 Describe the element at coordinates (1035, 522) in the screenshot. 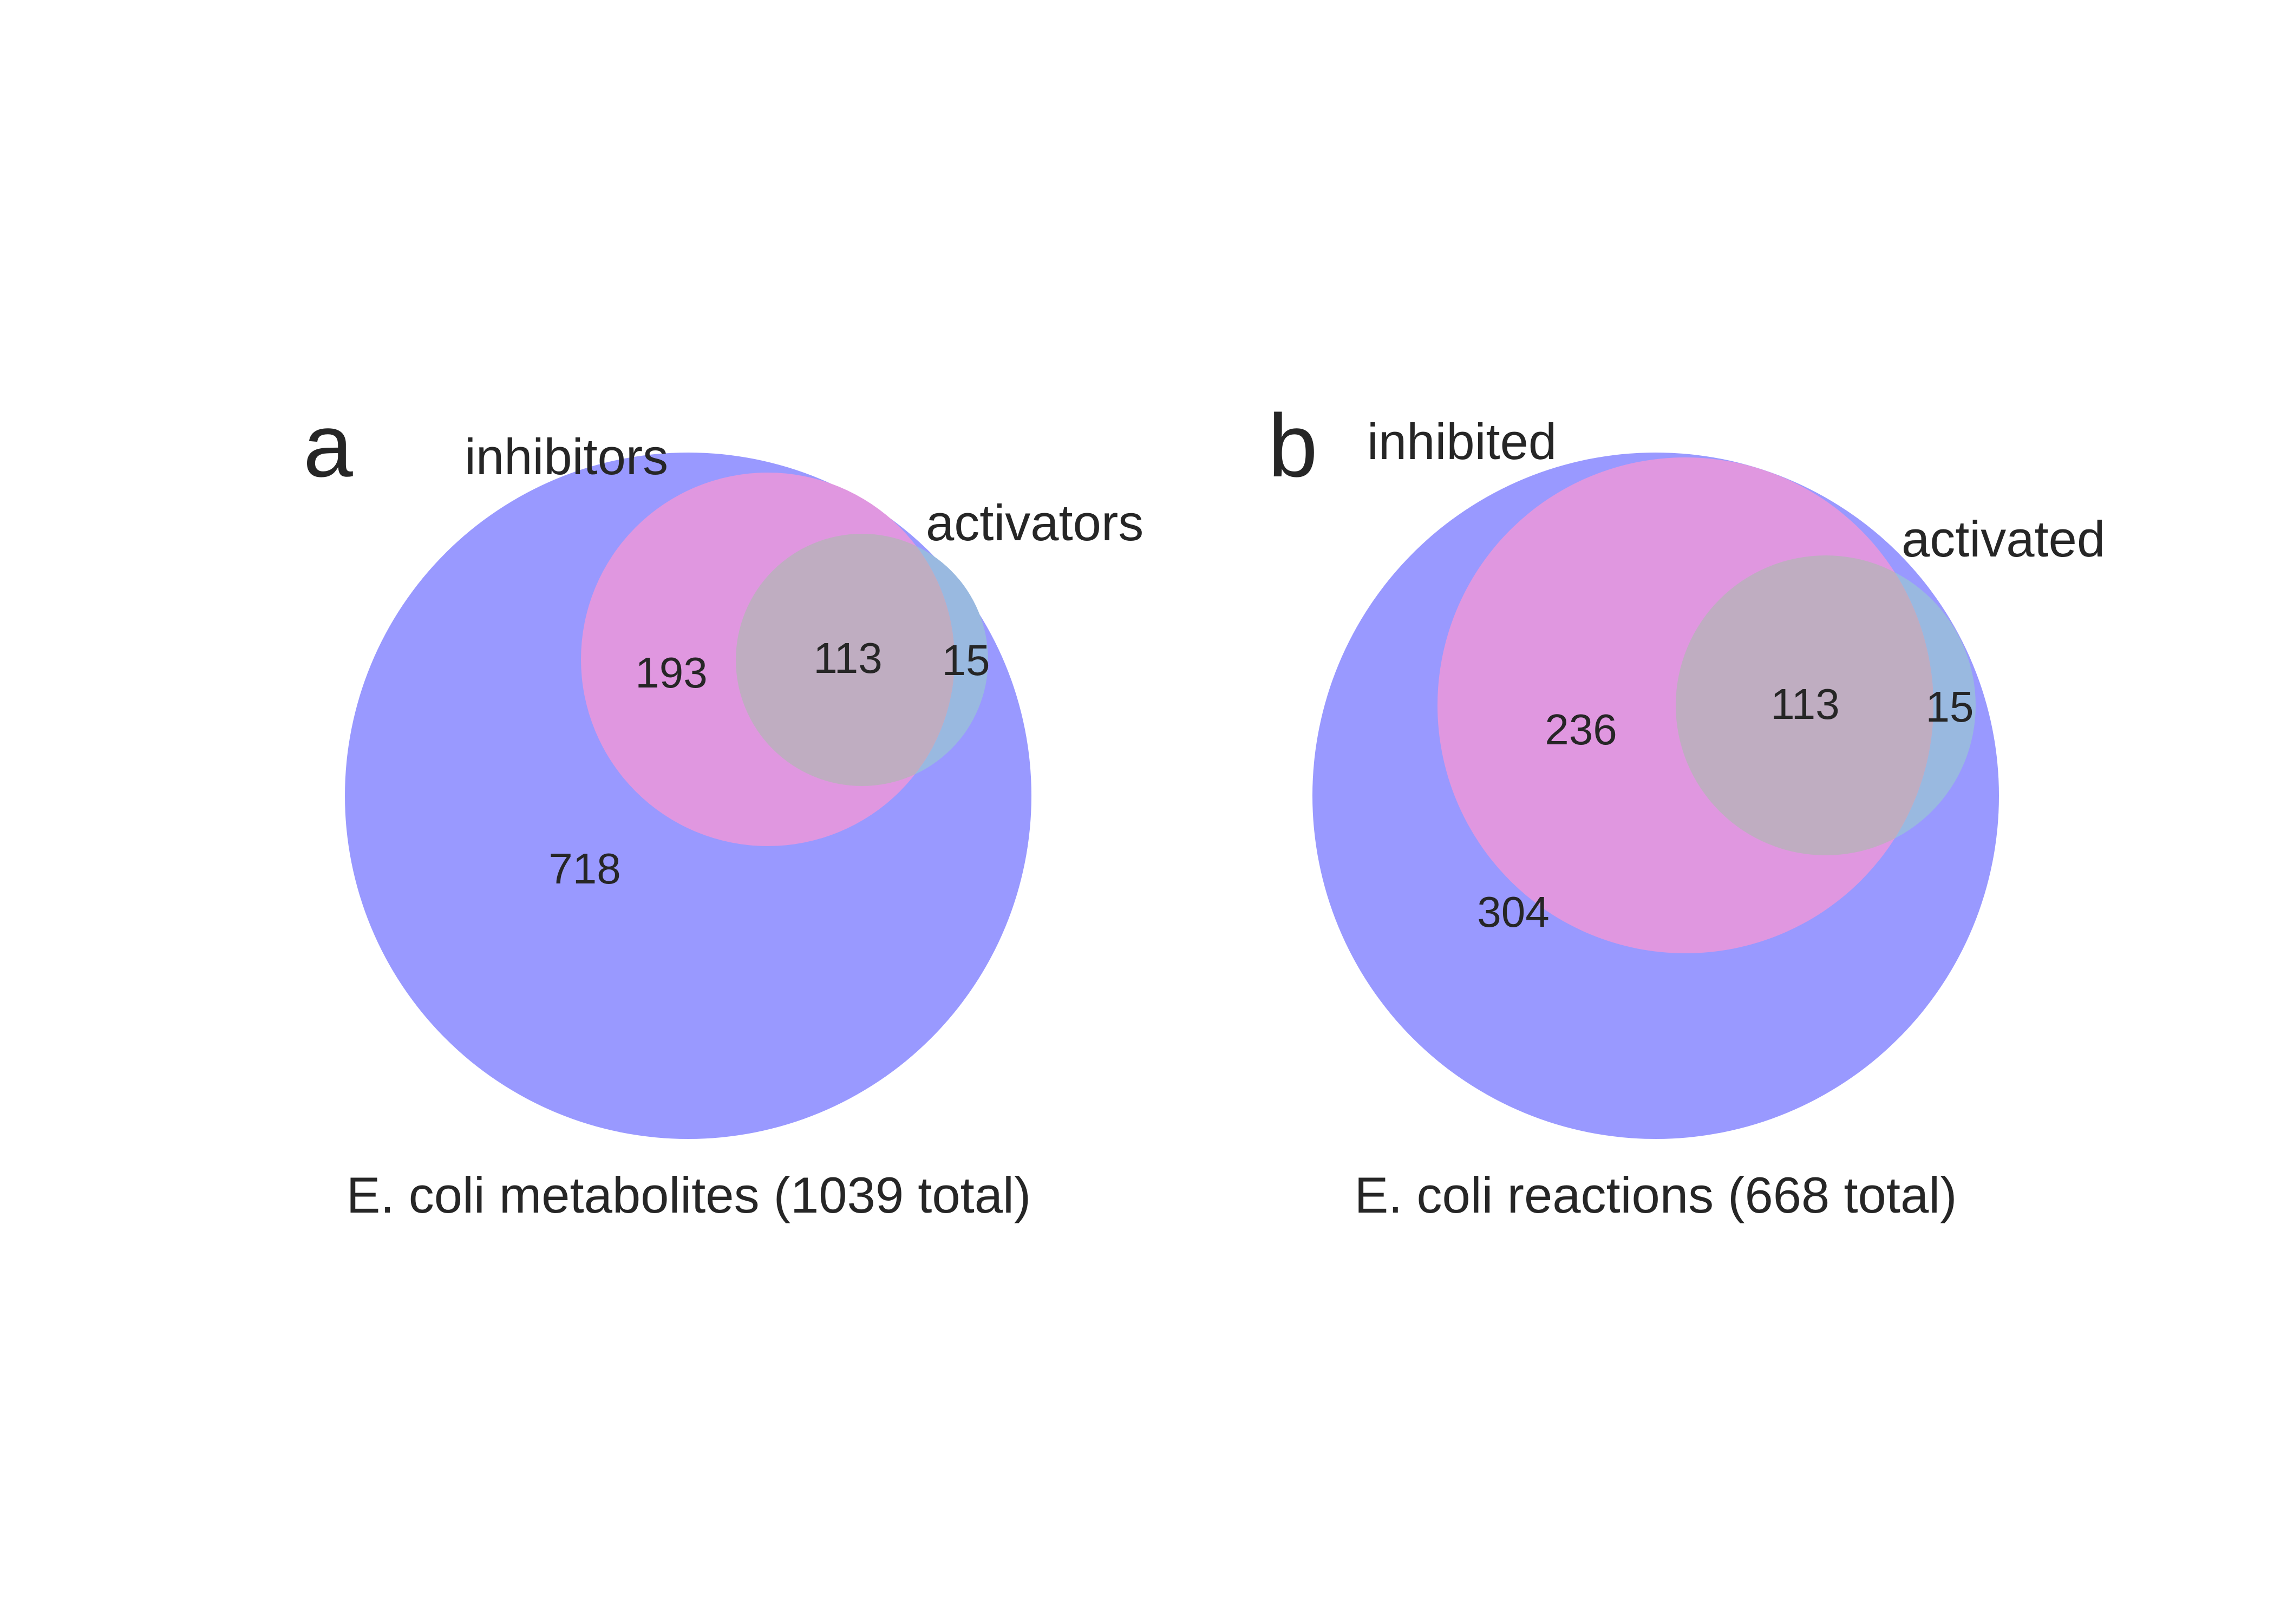

I see `set-label-activators: activators` at that location.